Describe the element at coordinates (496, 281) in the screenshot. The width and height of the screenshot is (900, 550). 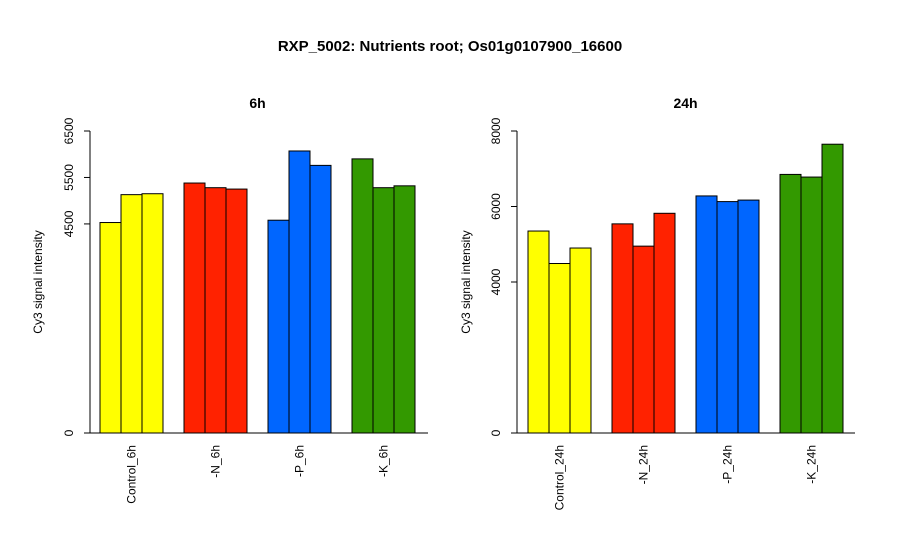
I see `y-tick-label: 4000` at that location.